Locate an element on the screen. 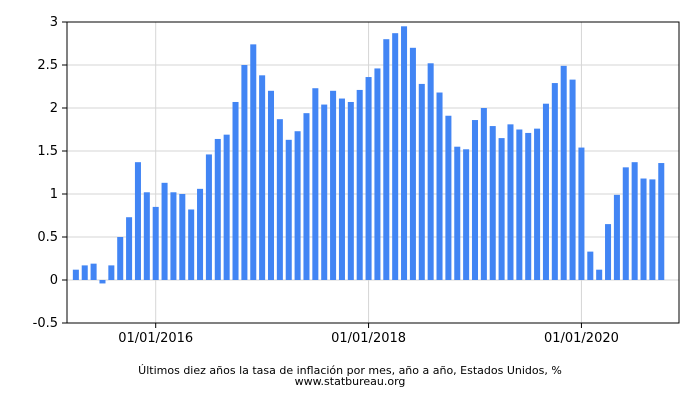 This screenshot has height=400, width=700. y-tick-label: 0 is located at coordinates (54, 280).